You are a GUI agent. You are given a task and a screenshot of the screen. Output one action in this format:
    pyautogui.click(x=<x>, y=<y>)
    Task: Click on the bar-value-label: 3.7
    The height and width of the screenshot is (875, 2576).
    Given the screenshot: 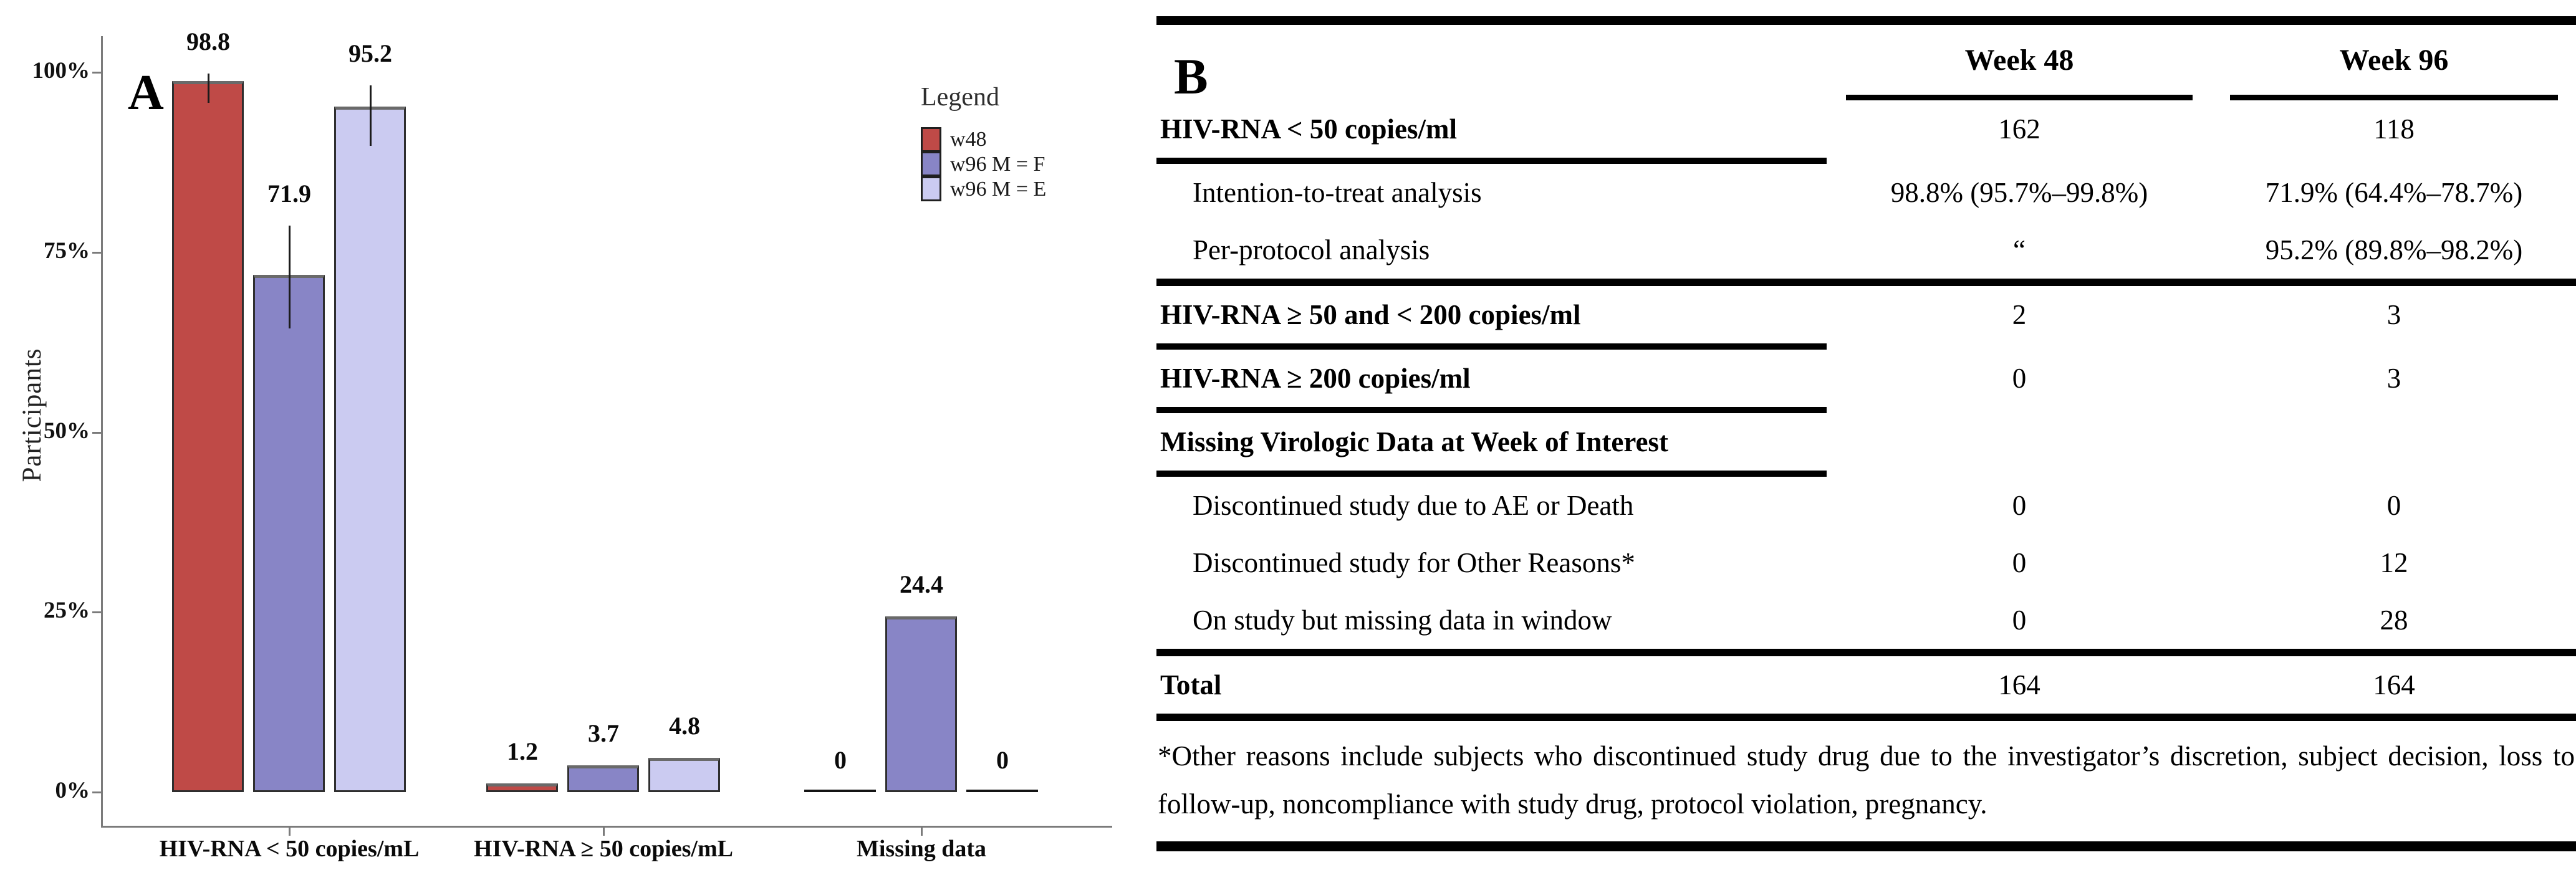 What is the action you would take?
    pyautogui.click(x=603, y=733)
    